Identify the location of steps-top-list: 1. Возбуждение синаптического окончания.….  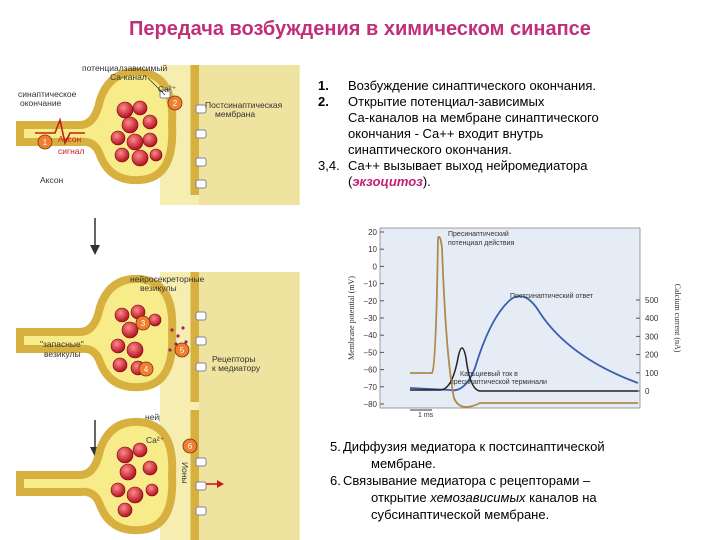
(513, 134).